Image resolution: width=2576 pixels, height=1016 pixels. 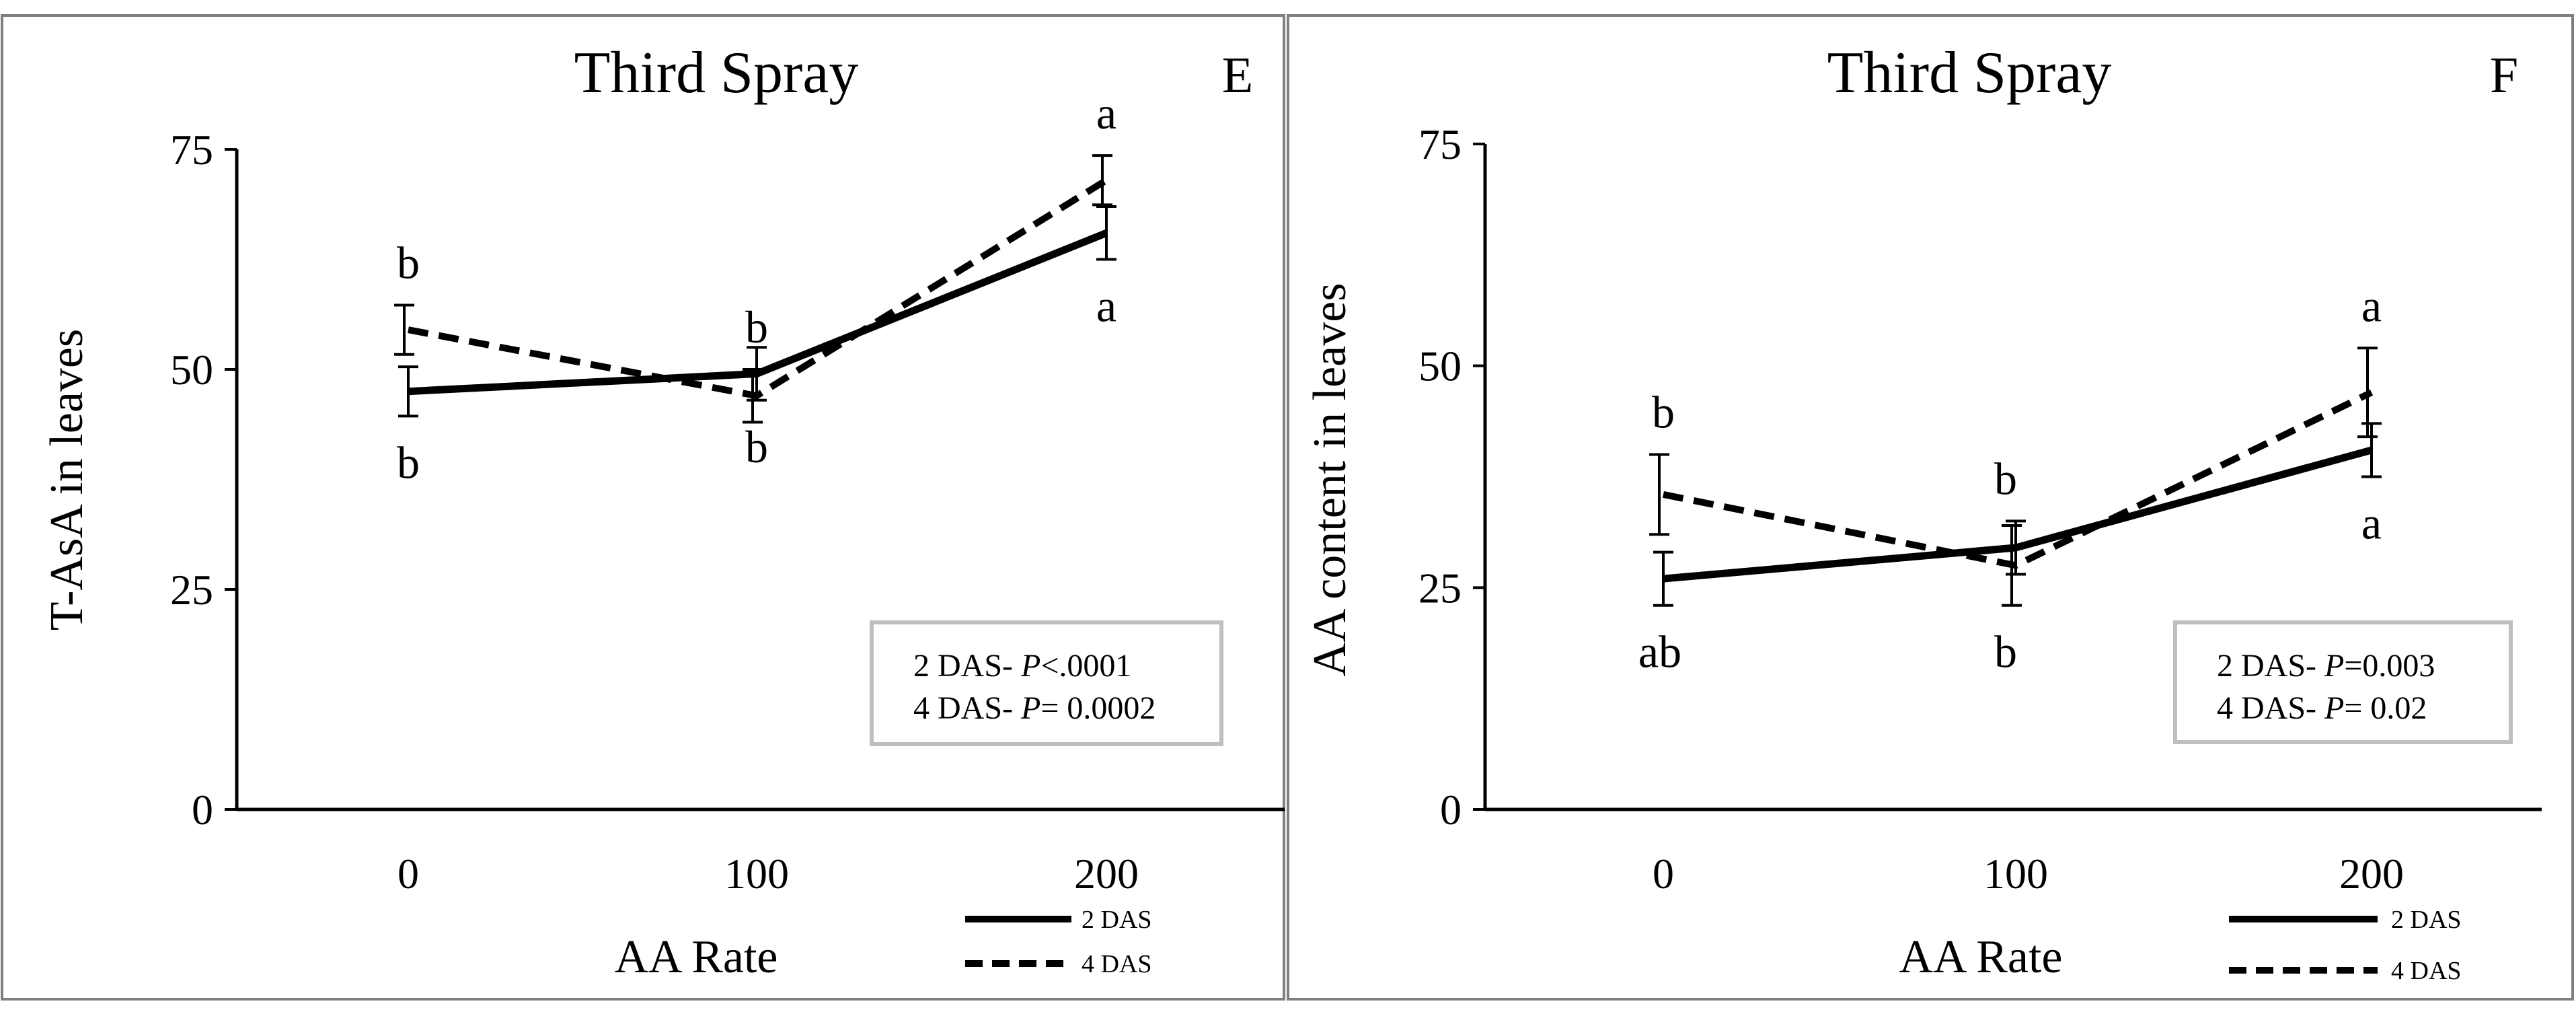 I want to click on stats-line: 4 DAS- P= 0.0002, so click(x=1034, y=708).